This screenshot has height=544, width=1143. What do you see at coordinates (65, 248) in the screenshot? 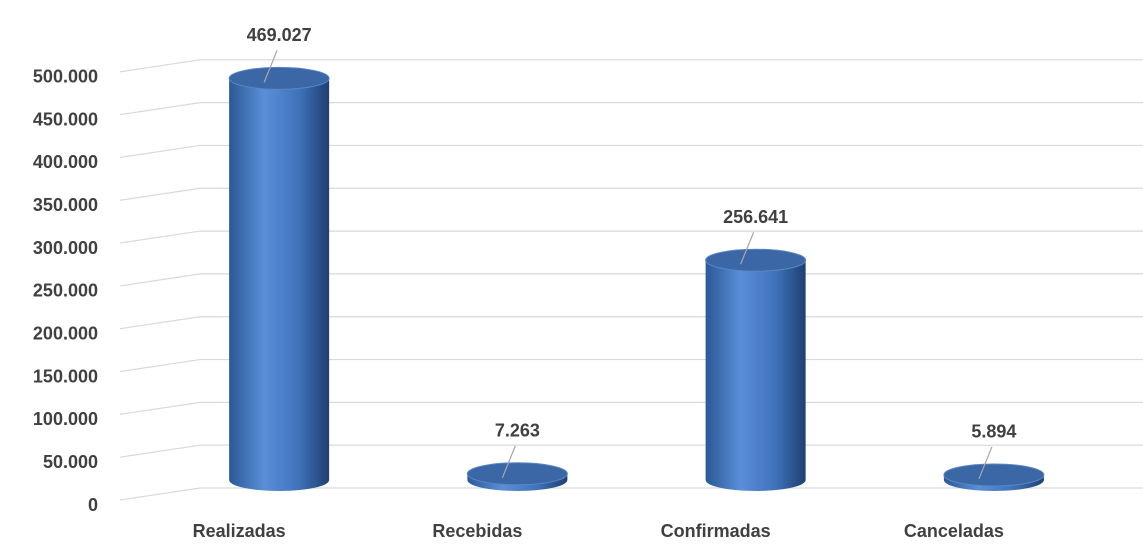
I see `y-tick-label: 300.000` at bounding box center [65, 248].